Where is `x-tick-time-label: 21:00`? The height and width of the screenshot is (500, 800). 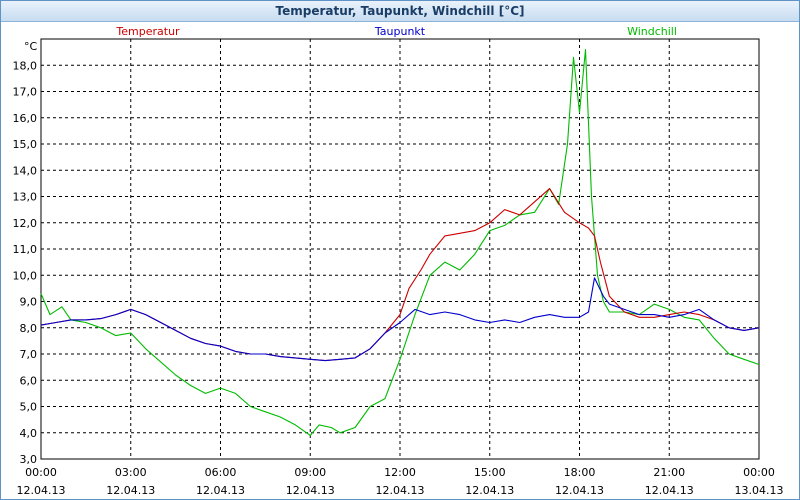 x-tick-time-label: 21:00 is located at coordinates (669, 472).